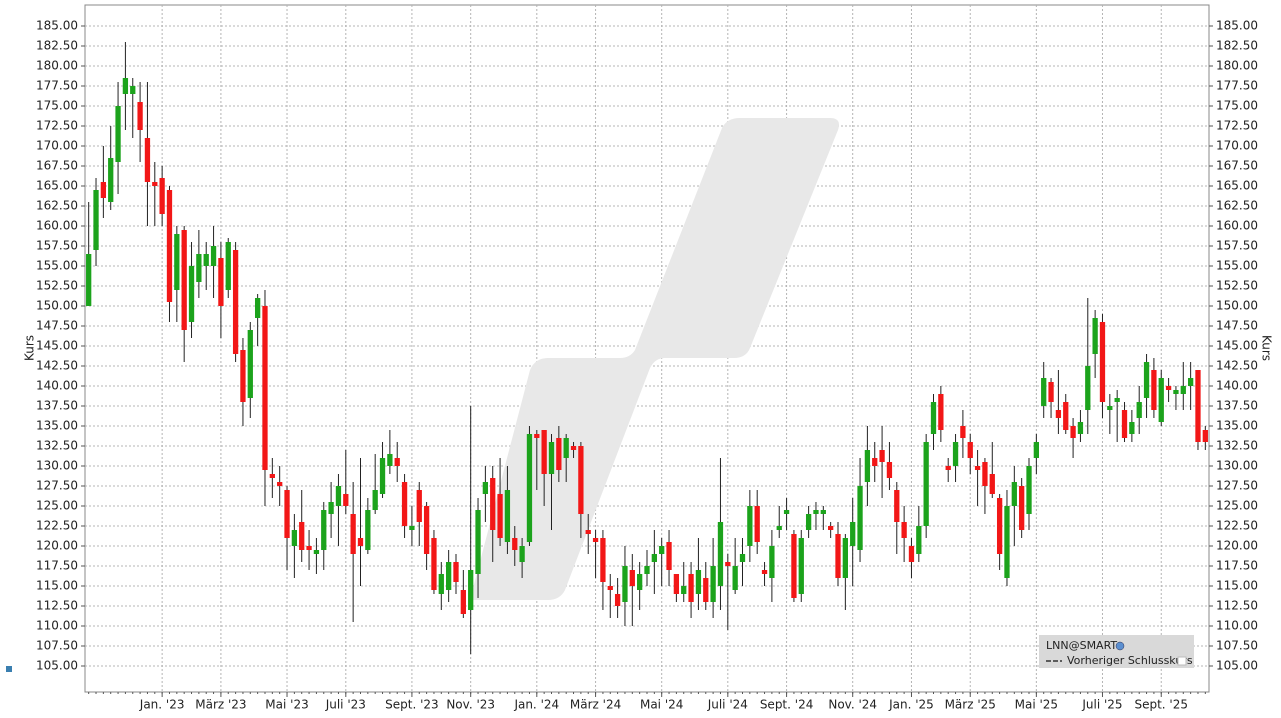 Image resolution: width=1281 pixels, height=718 pixels. Describe the element at coordinates (9, 669) in the screenshot. I see `corner-icon` at that location.